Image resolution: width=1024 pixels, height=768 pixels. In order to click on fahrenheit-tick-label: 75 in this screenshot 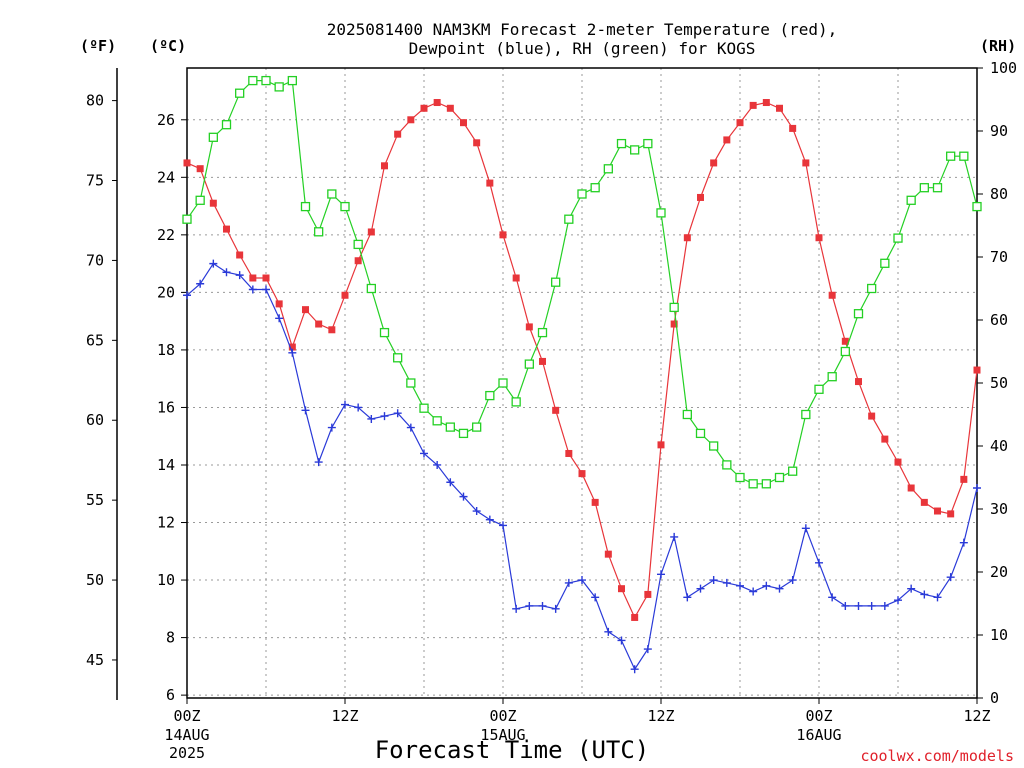, I will do `click(95, 181)`.